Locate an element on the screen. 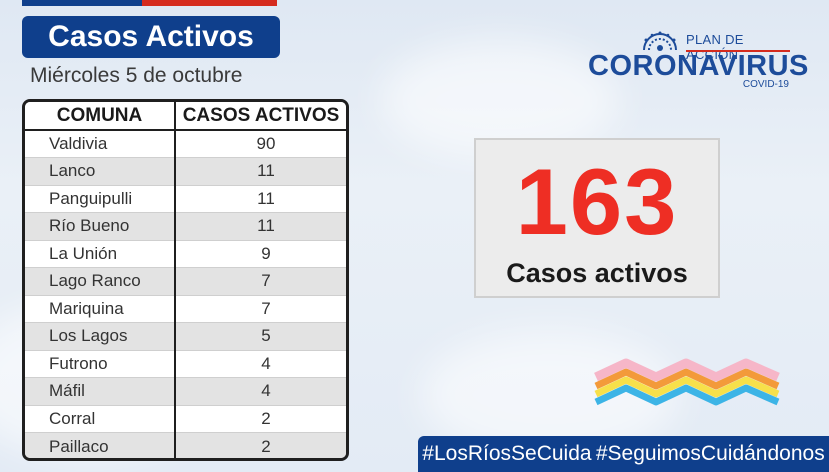  table-row: Los Lagos 5 is located at coordinates (185, 336).